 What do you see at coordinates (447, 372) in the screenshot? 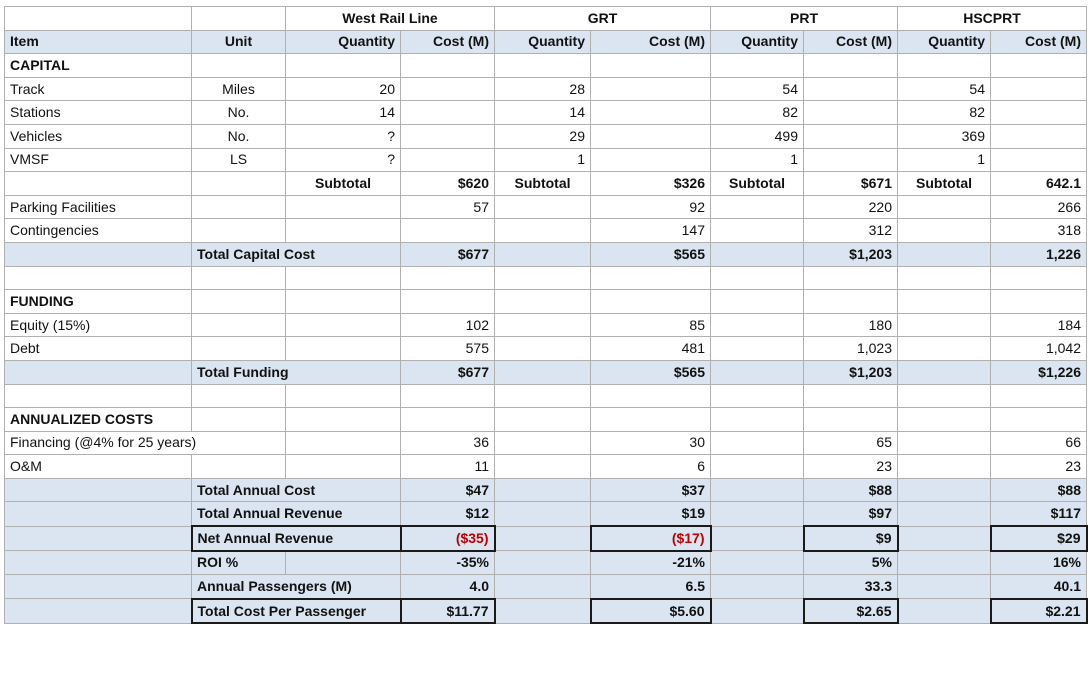
I see `west-total-cell: $677` at bounding box center [447, 372].